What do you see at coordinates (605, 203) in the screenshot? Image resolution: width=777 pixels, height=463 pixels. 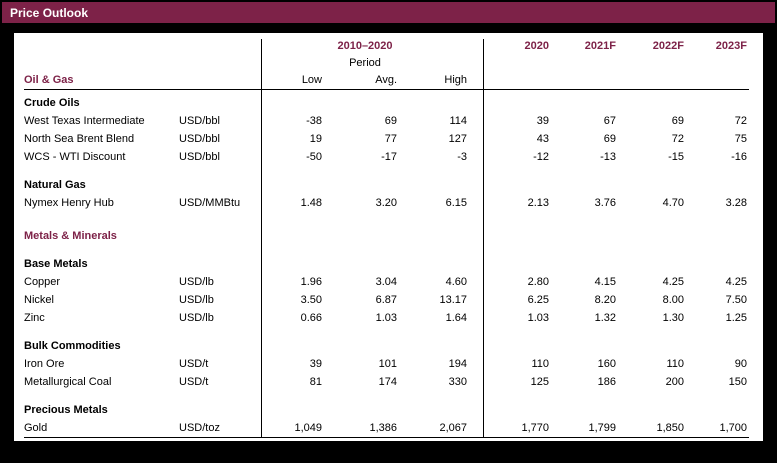 I see `value-cell: 3.76` at bounding box center [605, 203].